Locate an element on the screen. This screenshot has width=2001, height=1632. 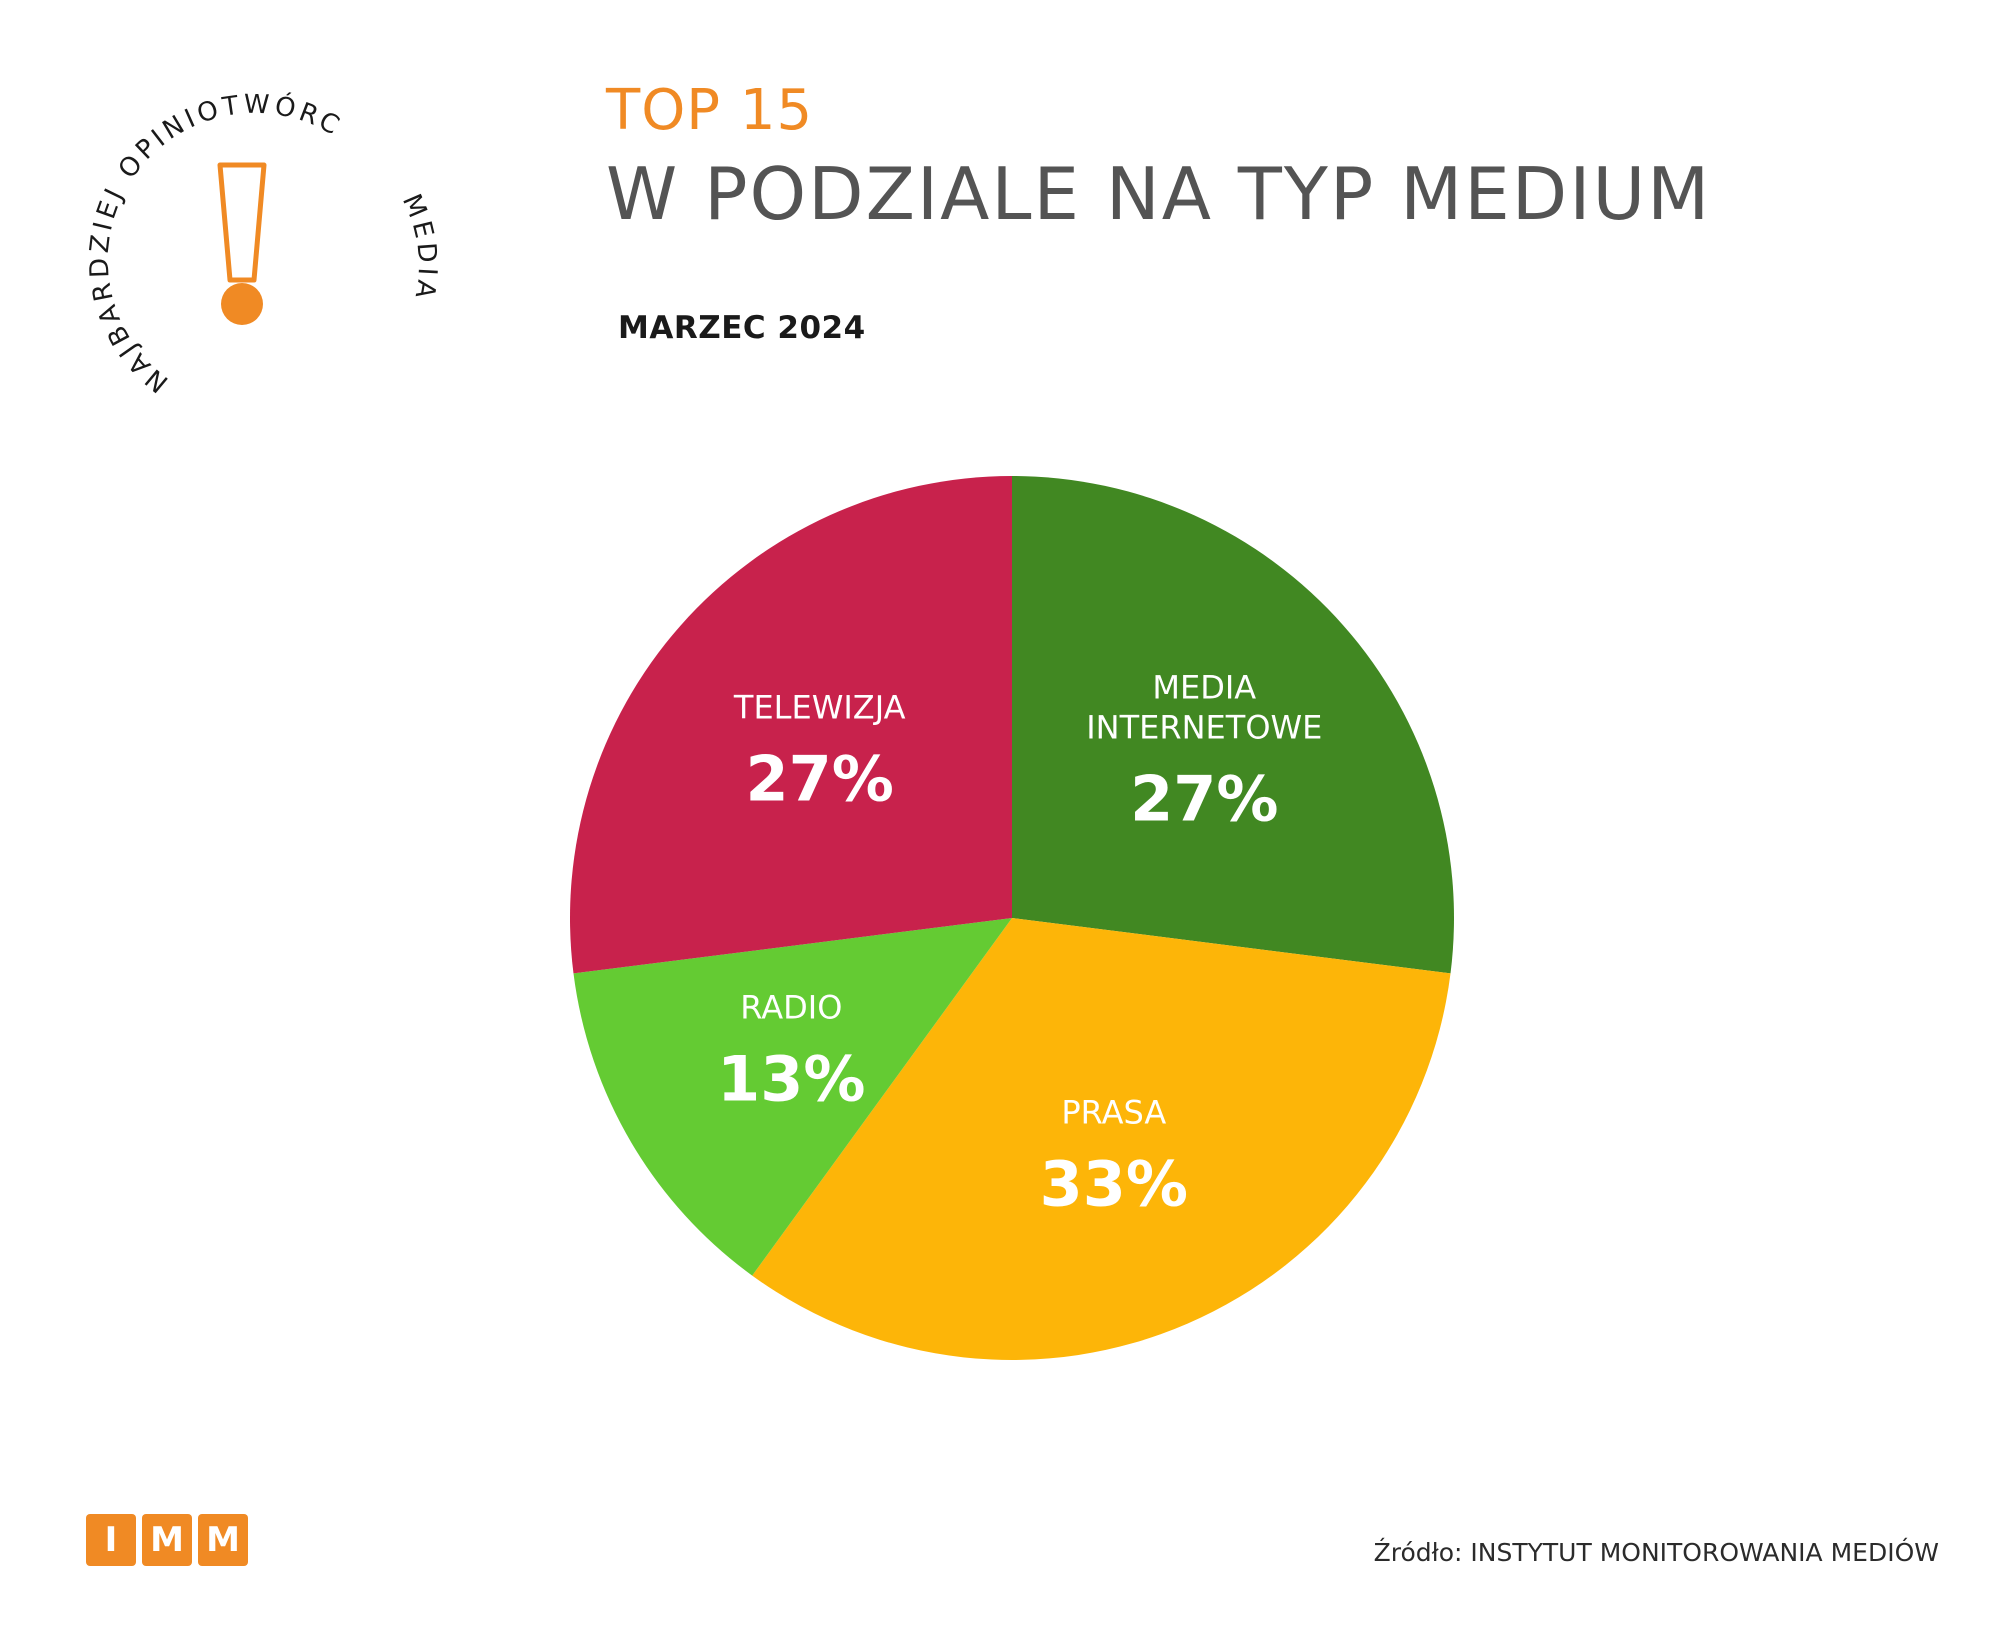
chart-kicker: TOP 15 is located at coordinates (710, 110).